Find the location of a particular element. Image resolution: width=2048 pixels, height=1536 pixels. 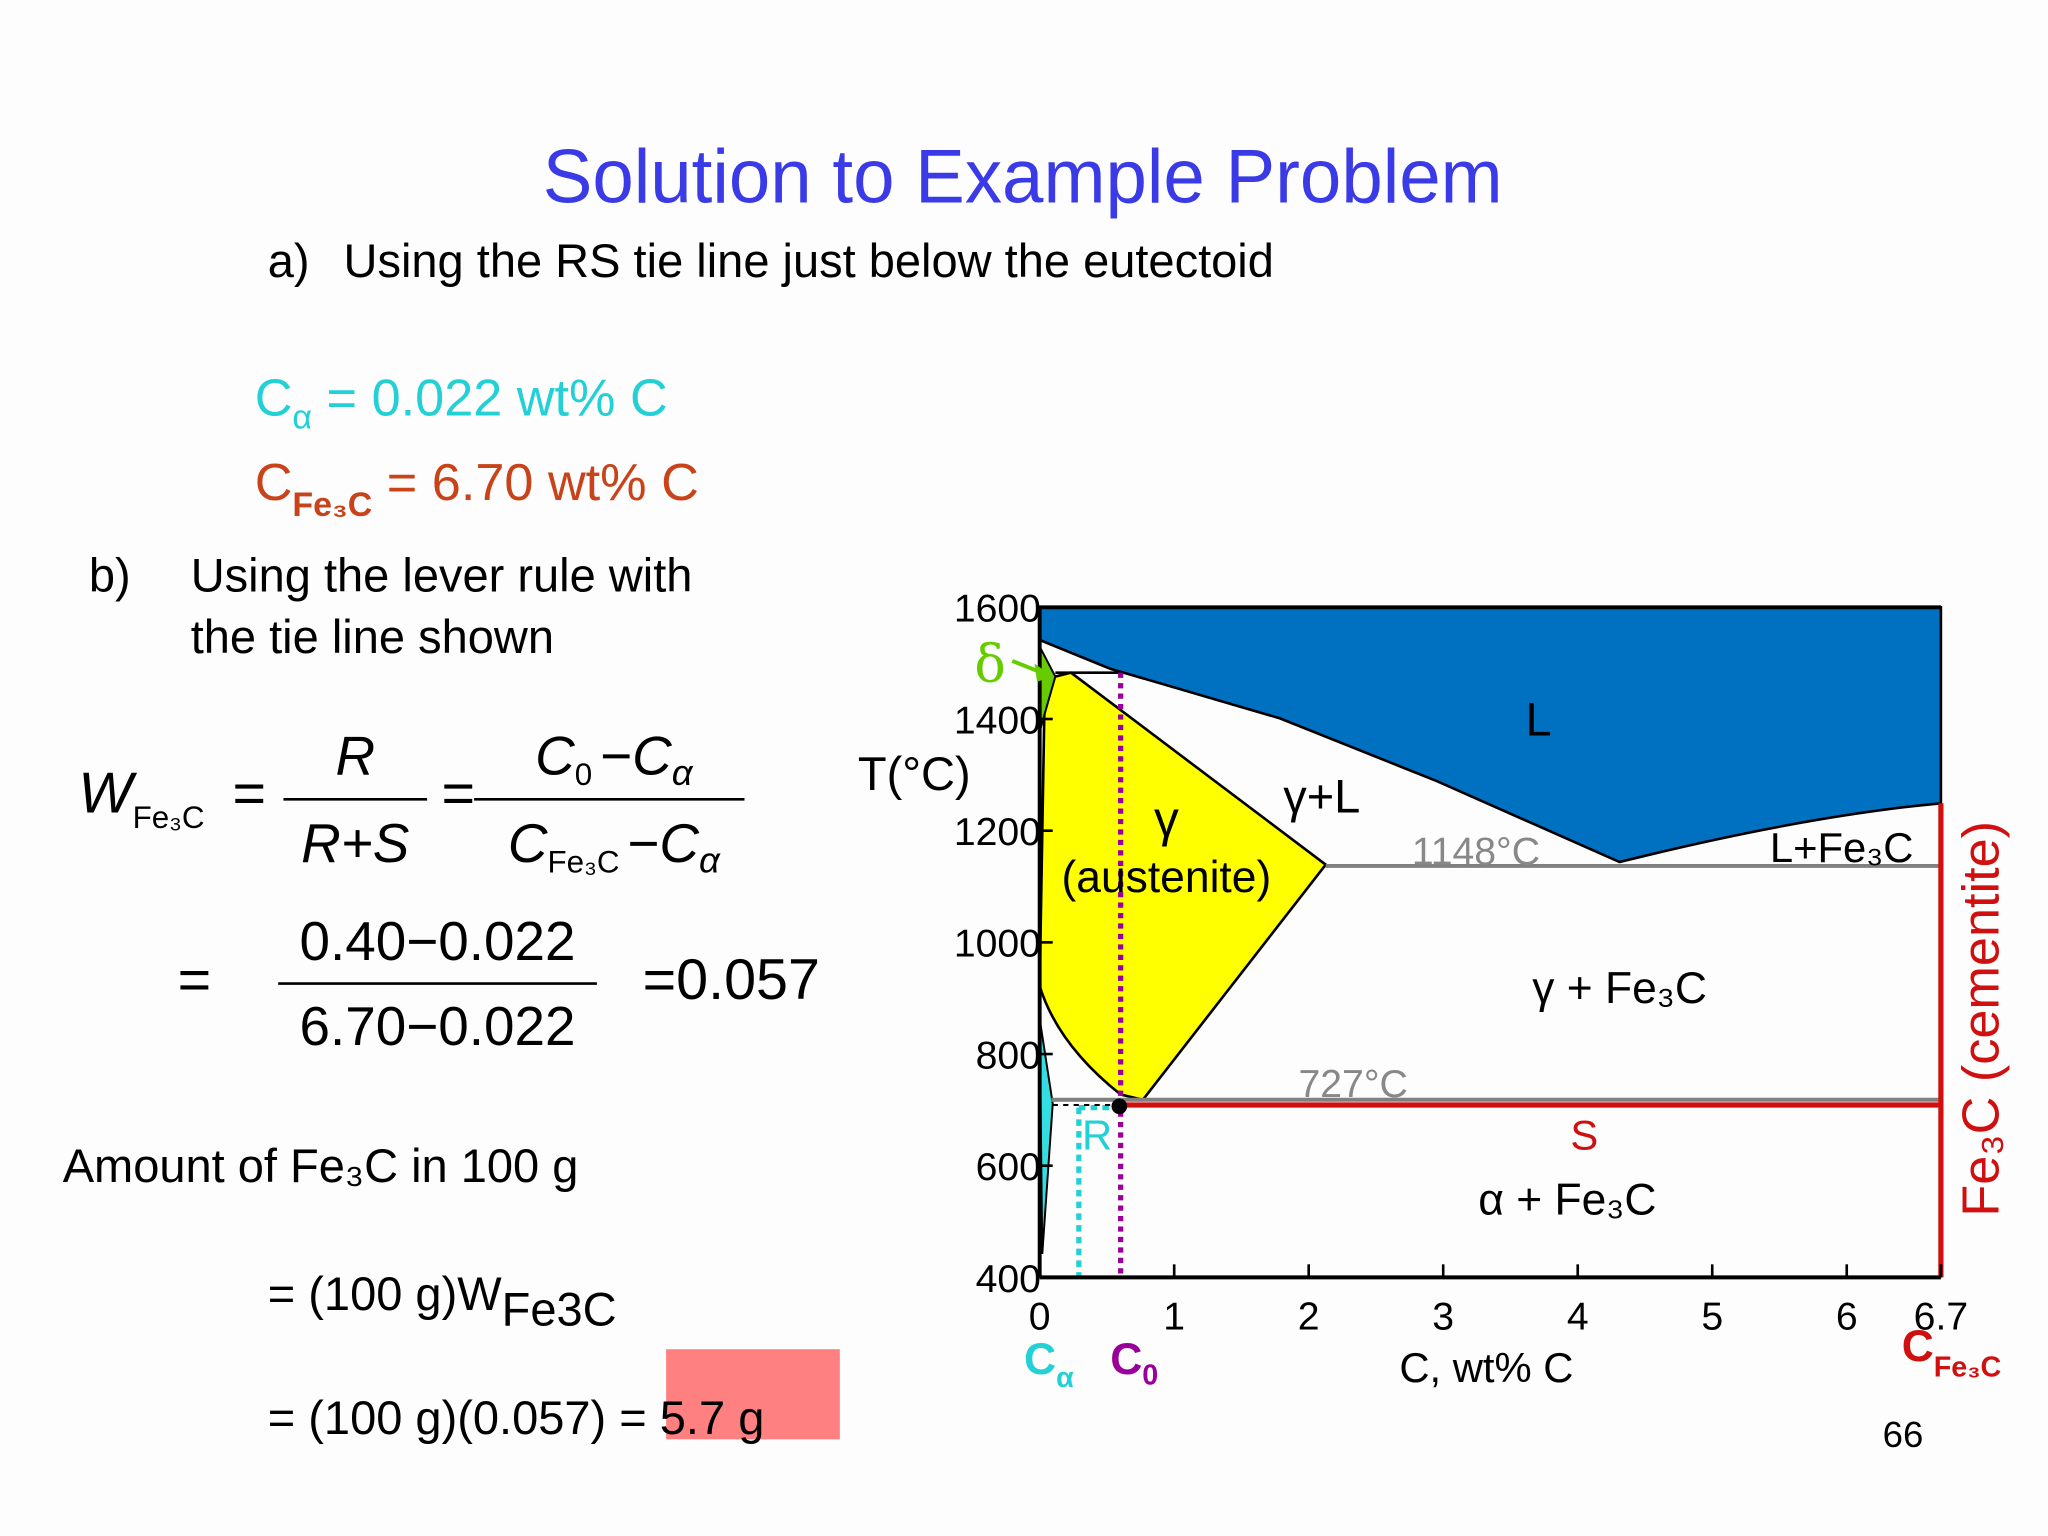

symbol: W is located at coordinates (107, 793).